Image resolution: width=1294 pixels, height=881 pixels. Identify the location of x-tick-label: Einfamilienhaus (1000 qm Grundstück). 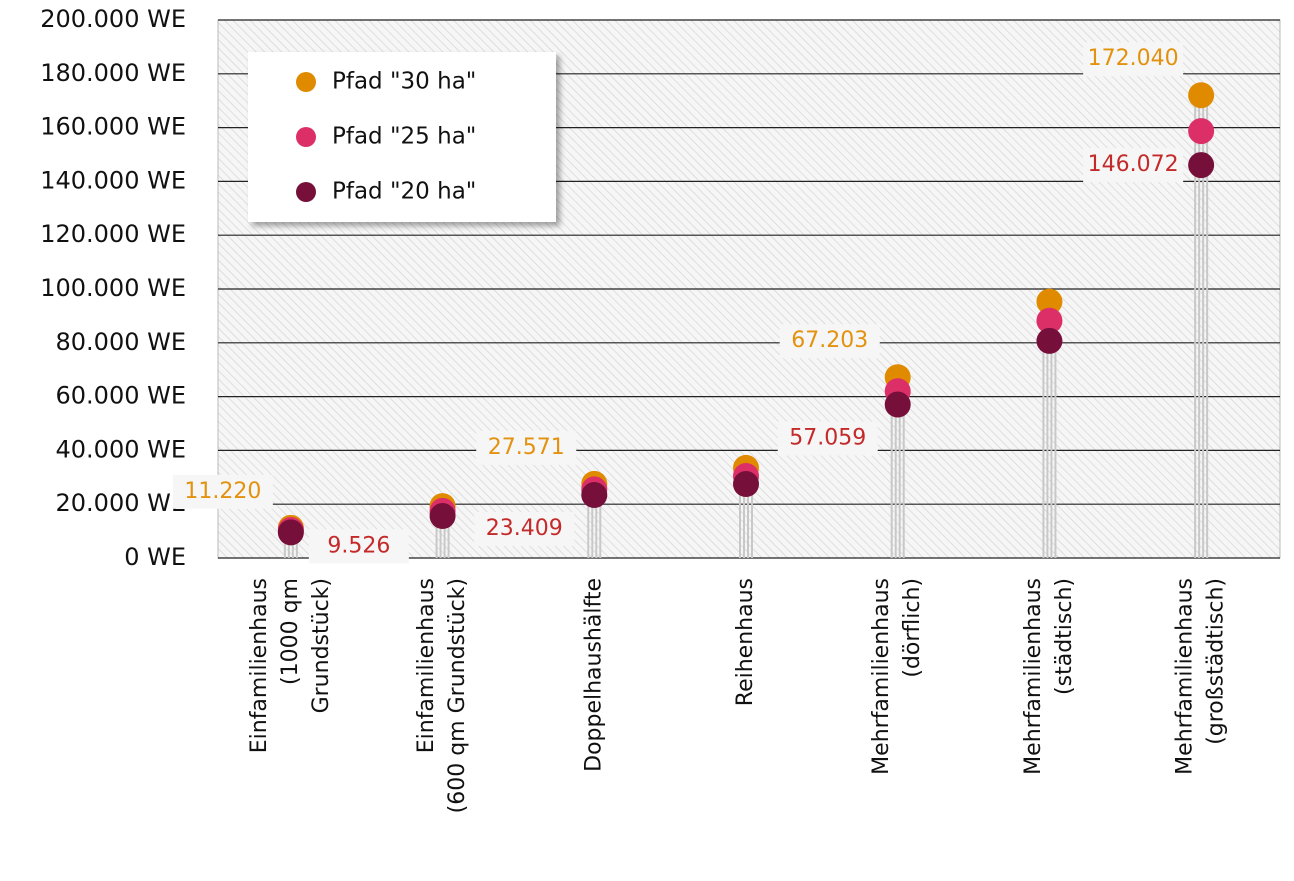
(290, 665).